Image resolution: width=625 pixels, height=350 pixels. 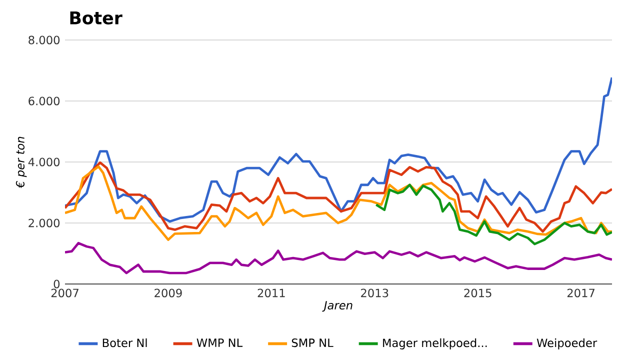 I want to click on y-axis-title: € per ton, so click(x=21, y=162).